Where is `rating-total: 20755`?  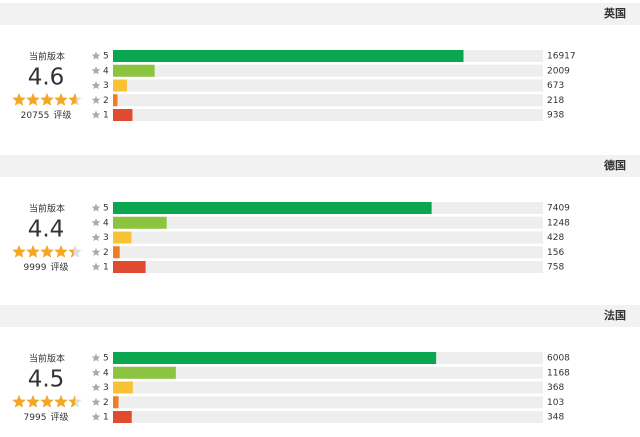 rating-total: 20755 is located at coordinates (35, 116).